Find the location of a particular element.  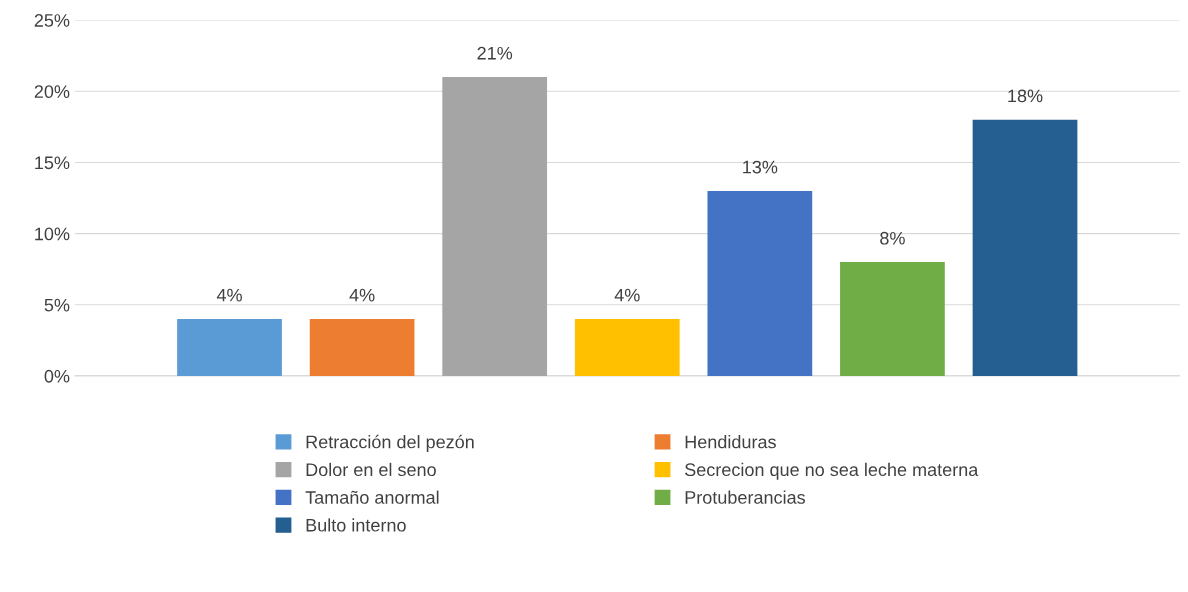

y-tick-label: 20% is located at coordinates (52, 92).